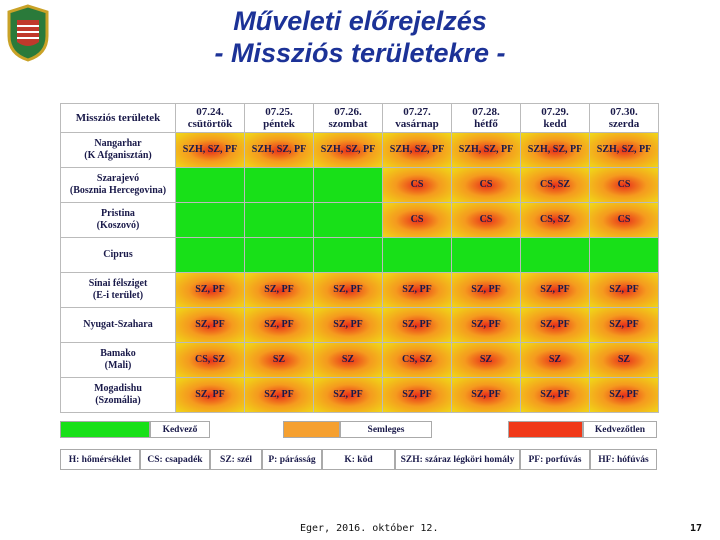 This screenshot has width=720, height=540. Describe the element at coordinates (624, 124) in the screenshot. I see `day: szerda` at that location.